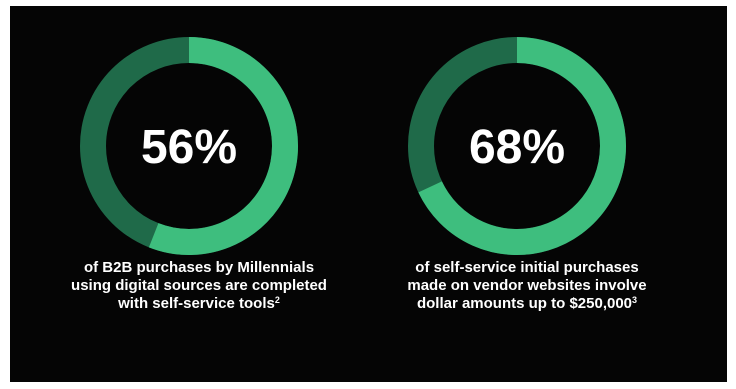 The height and width of the screenshot is (389, 736). I want to click on caption-line-with-footnote: with self-service tools2, so click(199, 304).